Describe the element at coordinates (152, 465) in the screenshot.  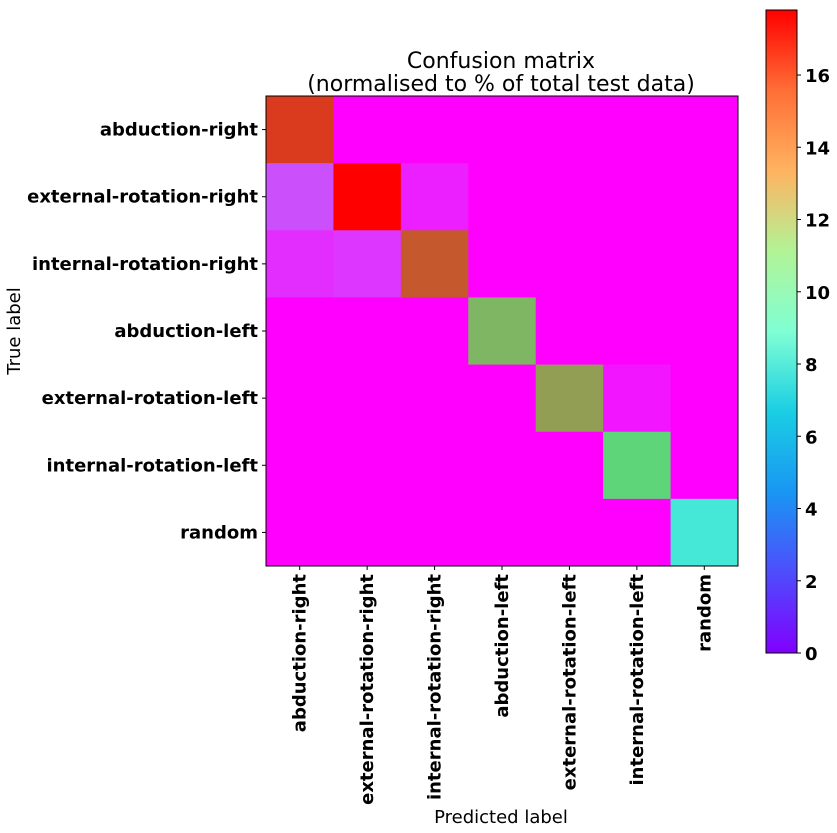
I see `y-tick-label: internal-rotation-left` at that location.